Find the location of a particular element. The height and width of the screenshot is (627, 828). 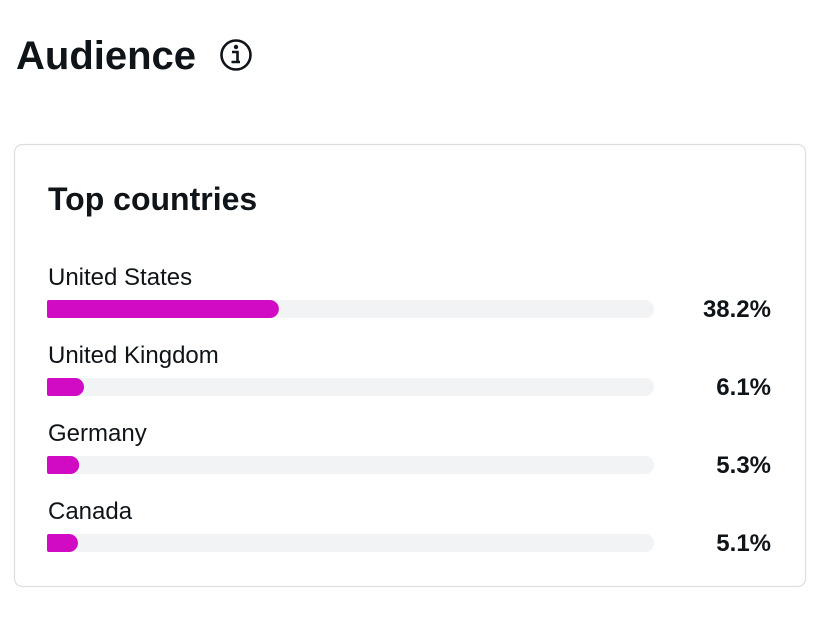

info-icon-dot is located at coordinates (236, 47).